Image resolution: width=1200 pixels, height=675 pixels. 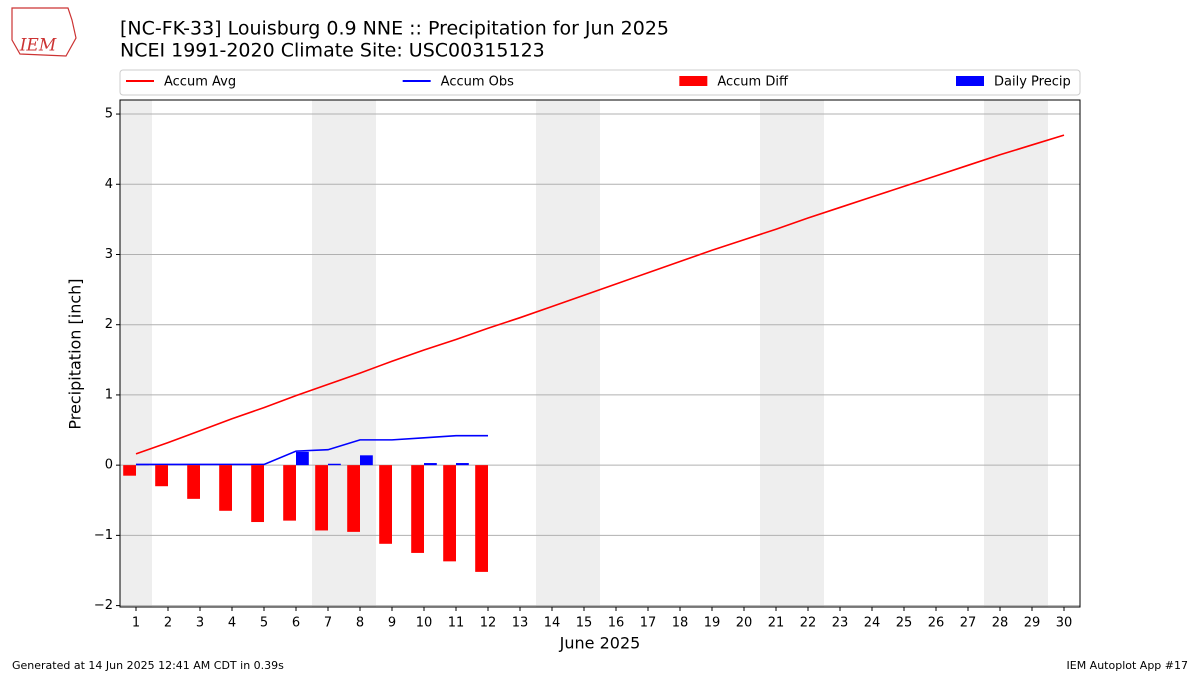 What do you see at coordinates (753, 82) in the screenshot?
I see `legend-label: Accum Diff` at bounding box center [753, 82].